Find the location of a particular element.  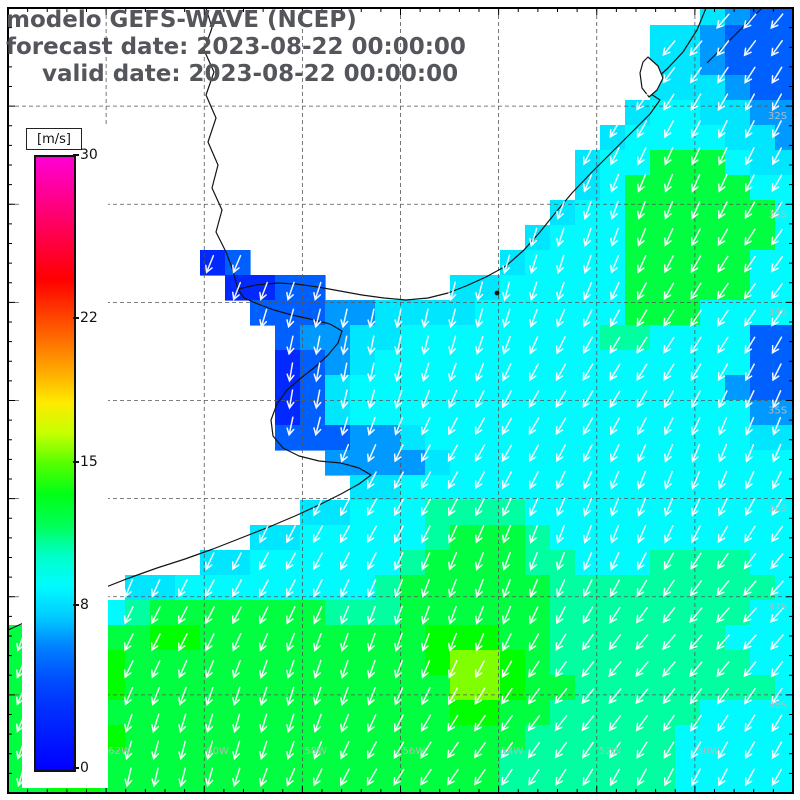

lat-label: 38S is located at coordinates (777, 705).